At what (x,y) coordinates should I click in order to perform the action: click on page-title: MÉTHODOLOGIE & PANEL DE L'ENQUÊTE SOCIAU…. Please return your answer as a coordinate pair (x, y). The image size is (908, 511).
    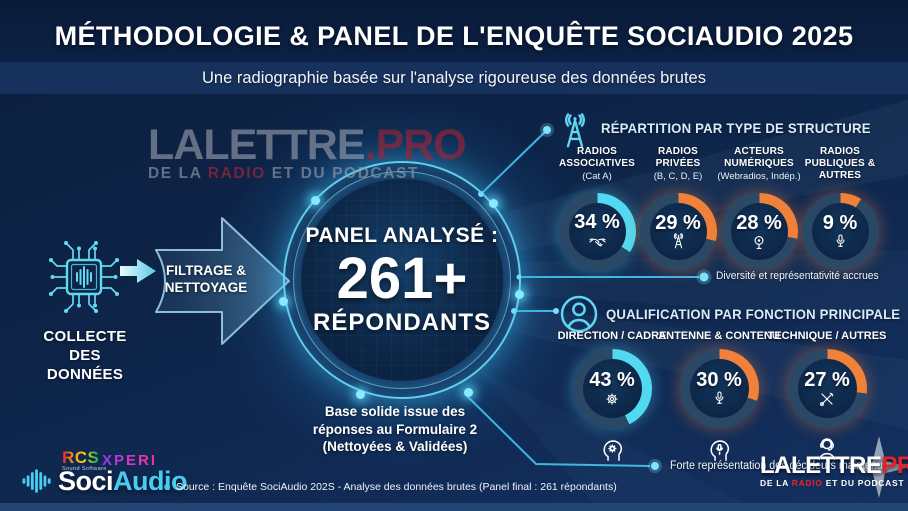
    Looking at the image, I should click on (454, 36).